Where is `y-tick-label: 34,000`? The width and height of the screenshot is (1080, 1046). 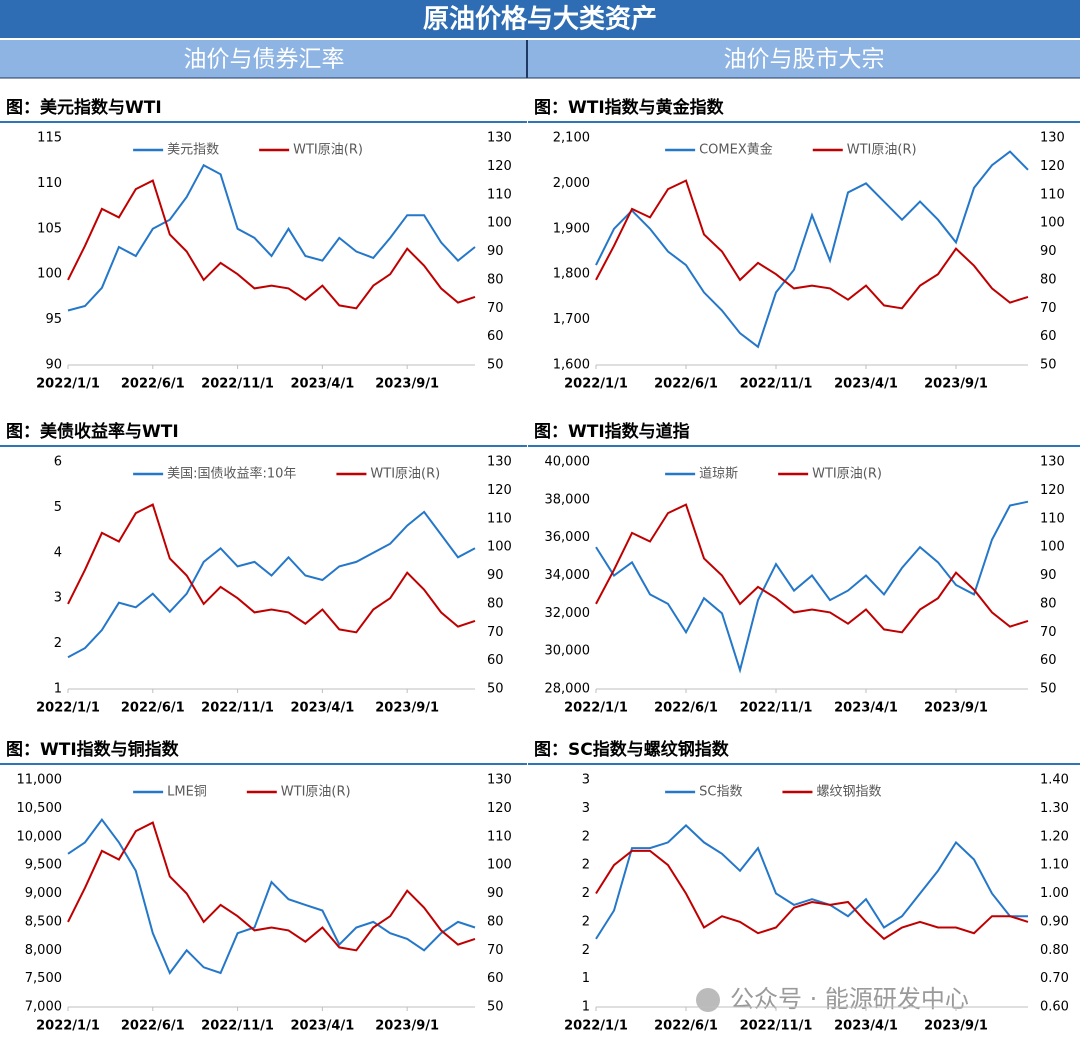 y-tick-label: 34,000 is located at coordinates (568, 575).